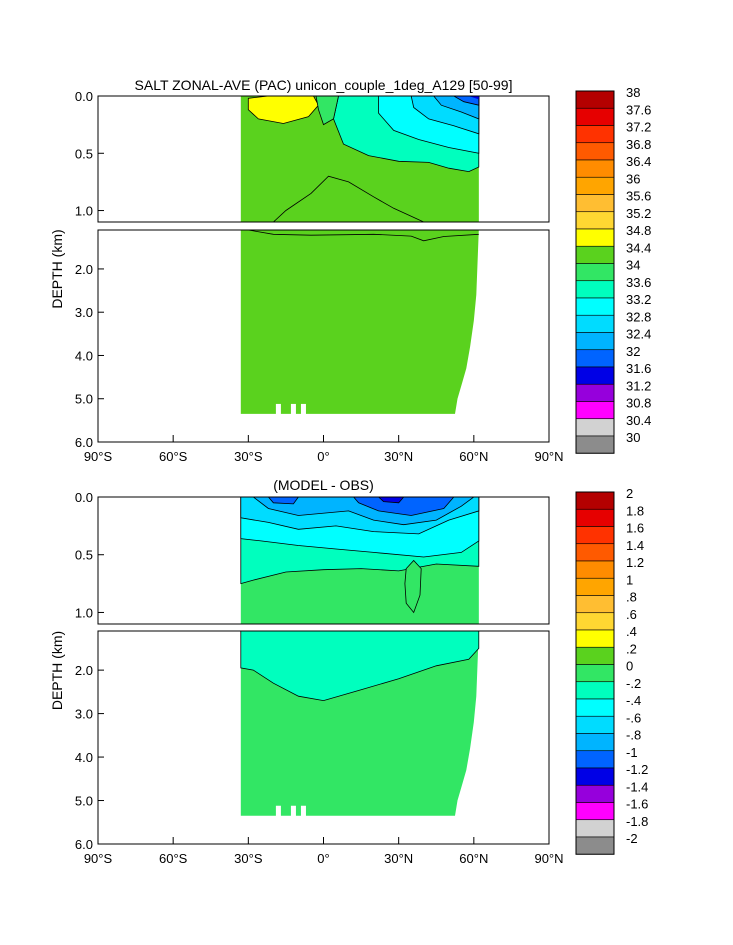  I want to click on colorbar-label-16: 31.6, so click(638, 368).